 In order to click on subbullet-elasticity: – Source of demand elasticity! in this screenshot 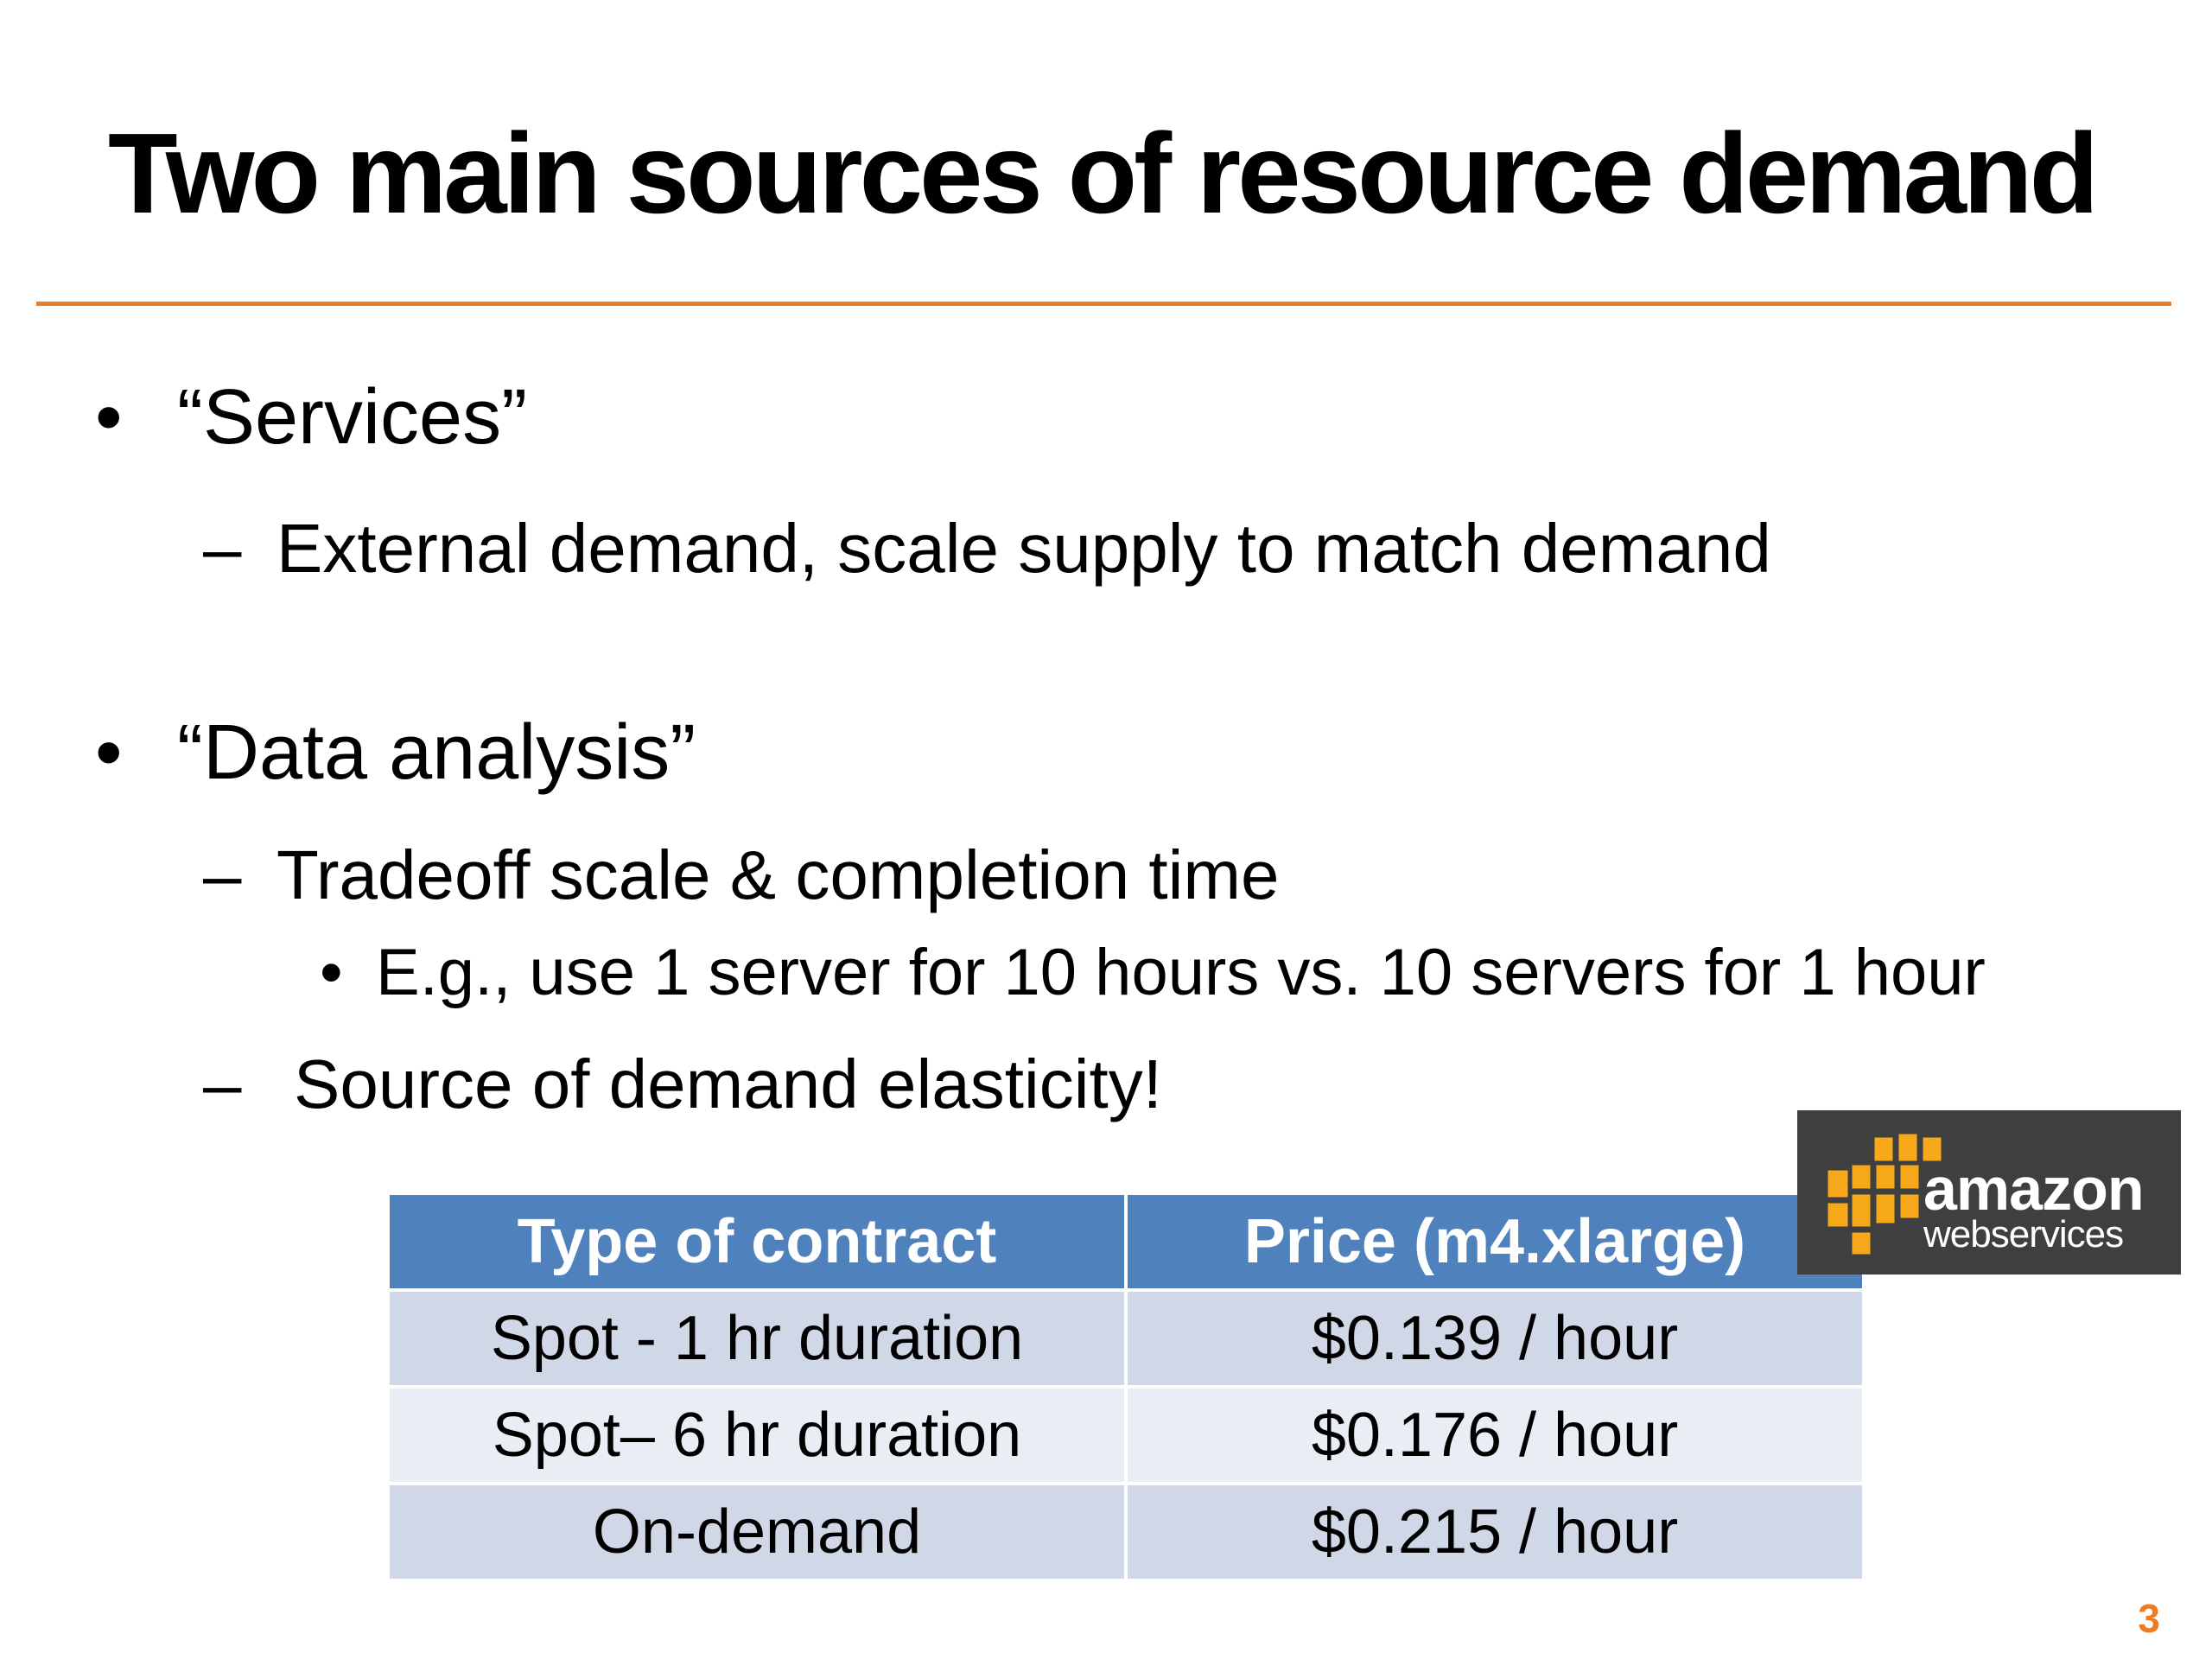, I will do `click(682, 1084)`.